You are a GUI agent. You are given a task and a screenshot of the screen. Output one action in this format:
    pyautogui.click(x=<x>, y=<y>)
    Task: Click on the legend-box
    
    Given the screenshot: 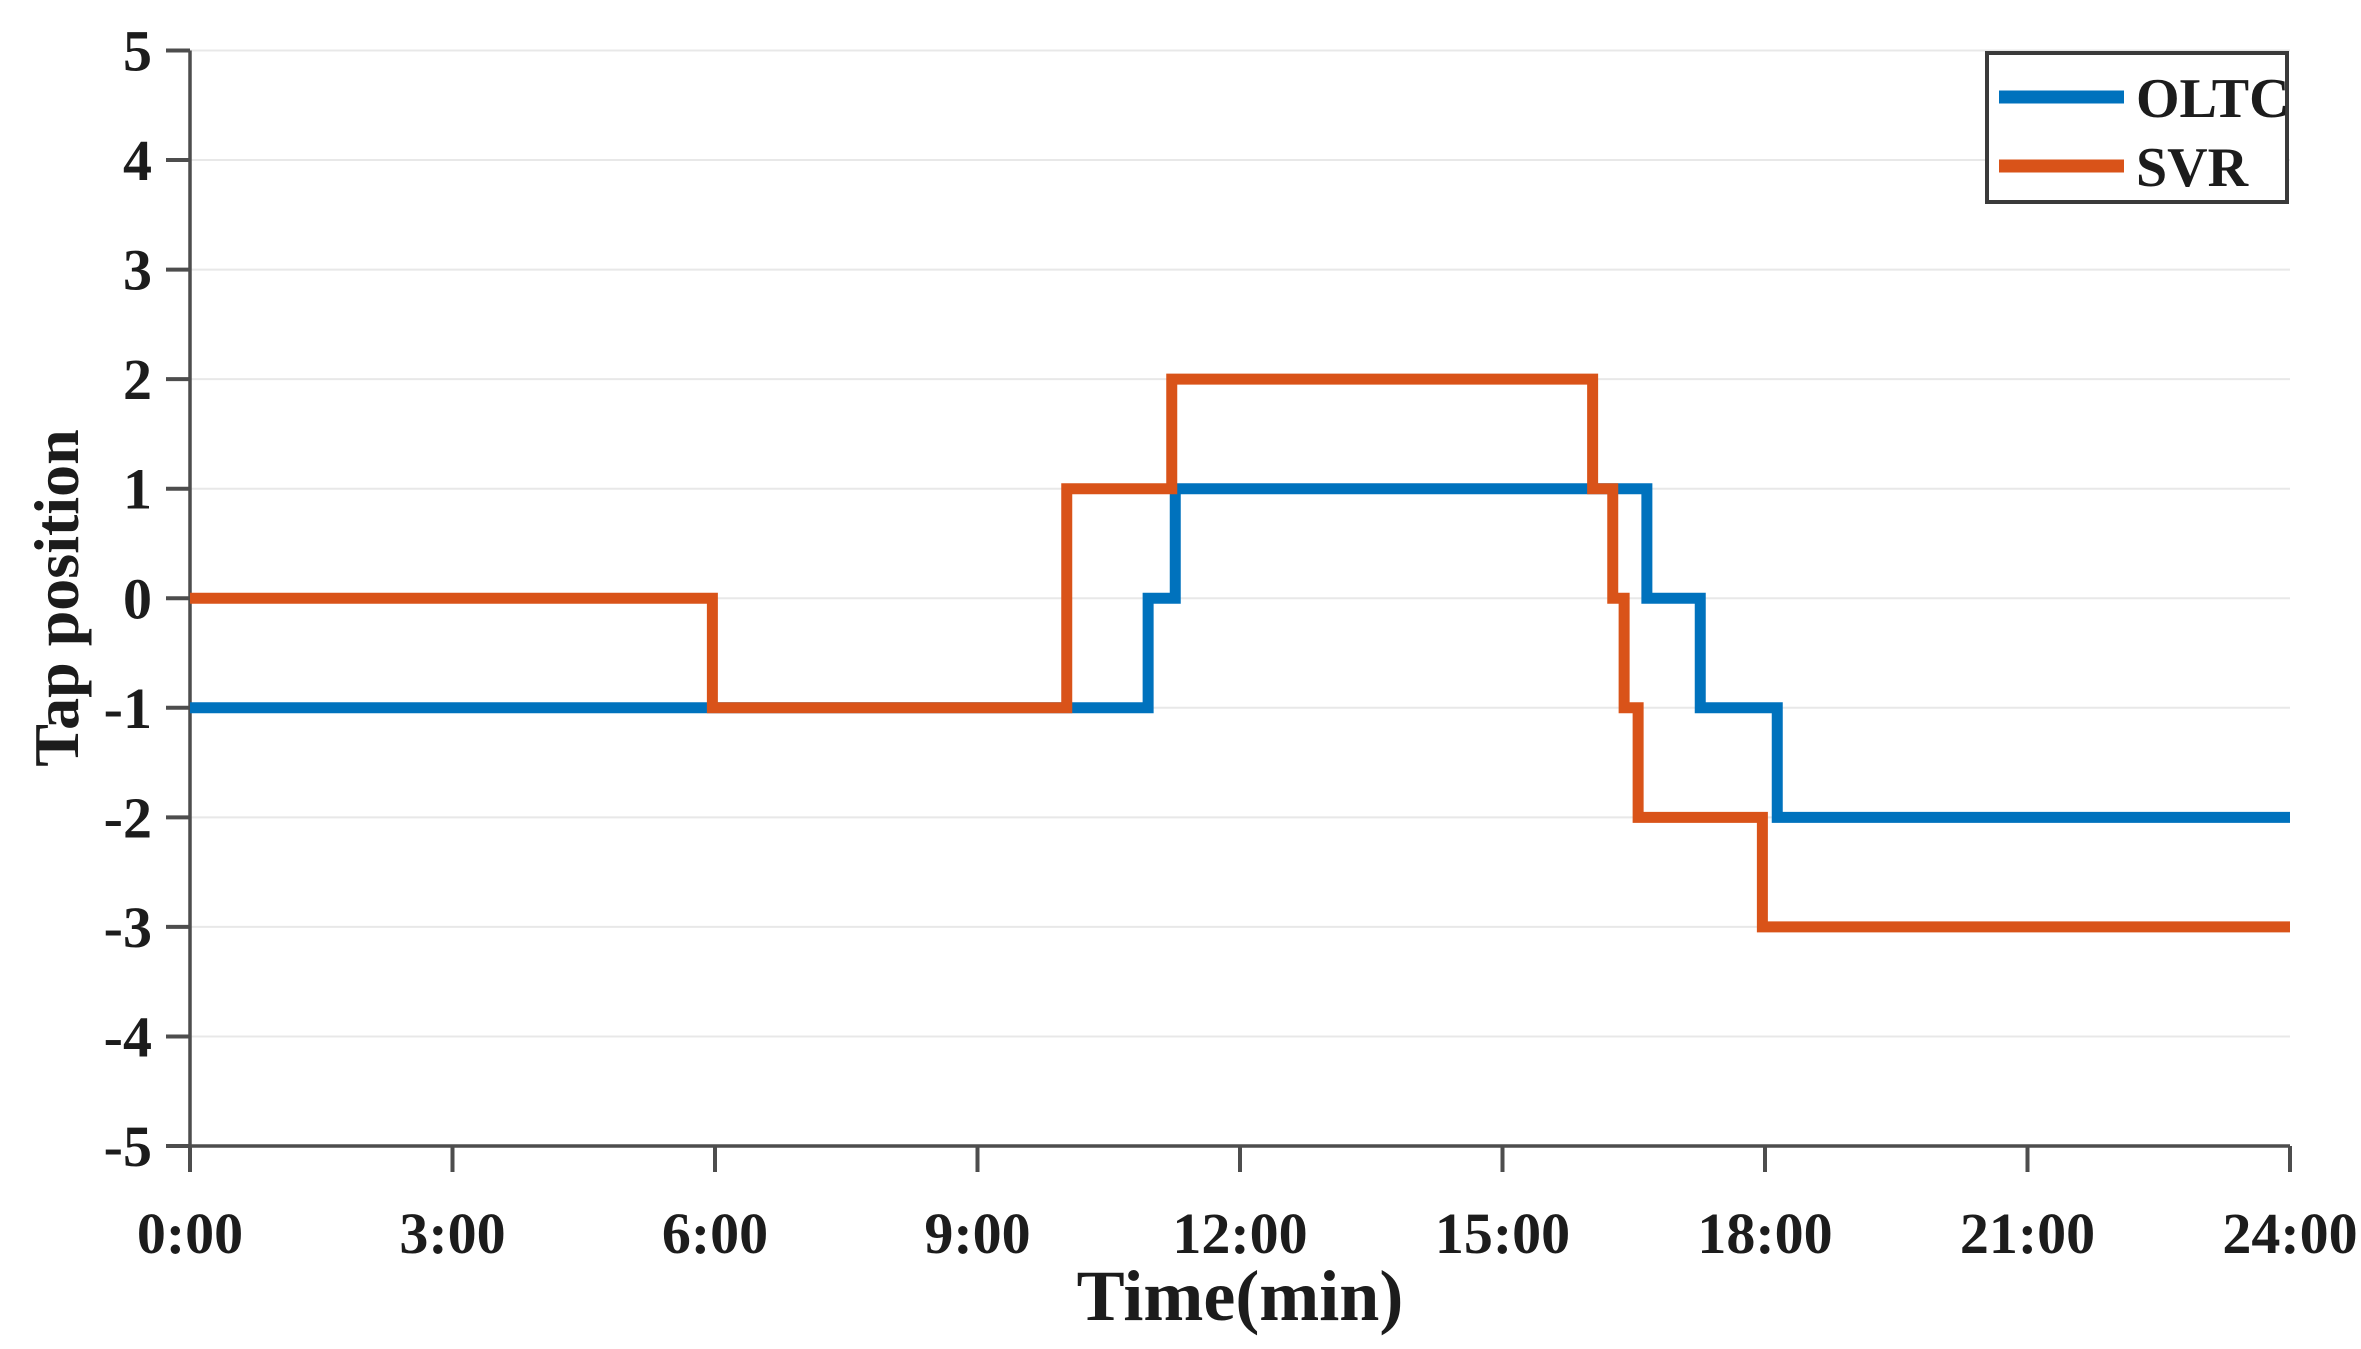 What is the action you would take?
    pyautogui.click(x=2137, y=127)
    